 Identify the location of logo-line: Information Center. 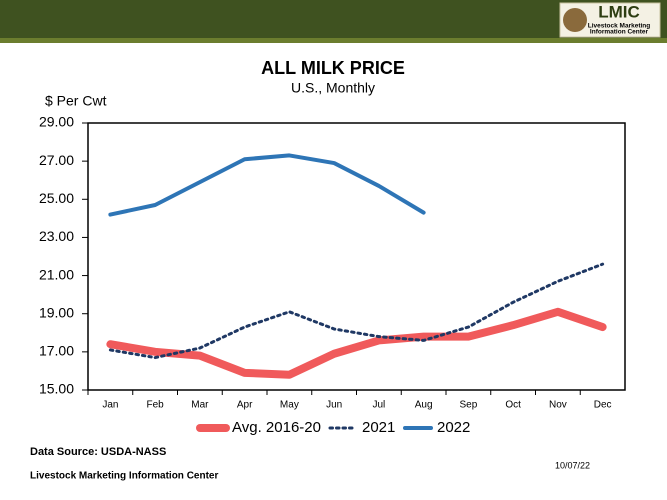
(619, 32).